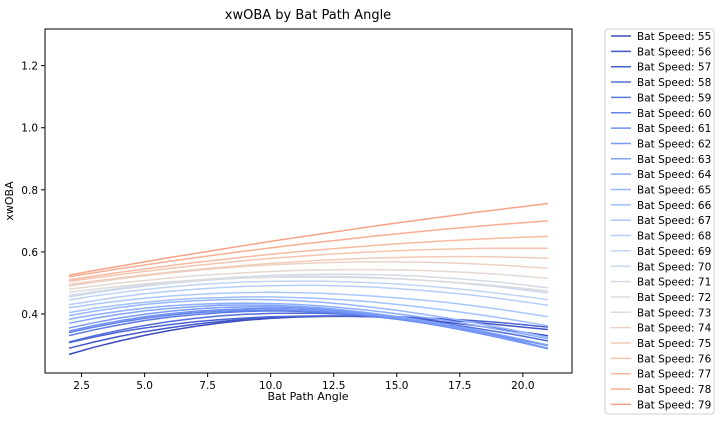 This screenshot has width=720, height=421. What do you see at coordinates (29, 253) in the screenshot?
I see `y-tick-label: 0.6` at bounding box center [29, 253].